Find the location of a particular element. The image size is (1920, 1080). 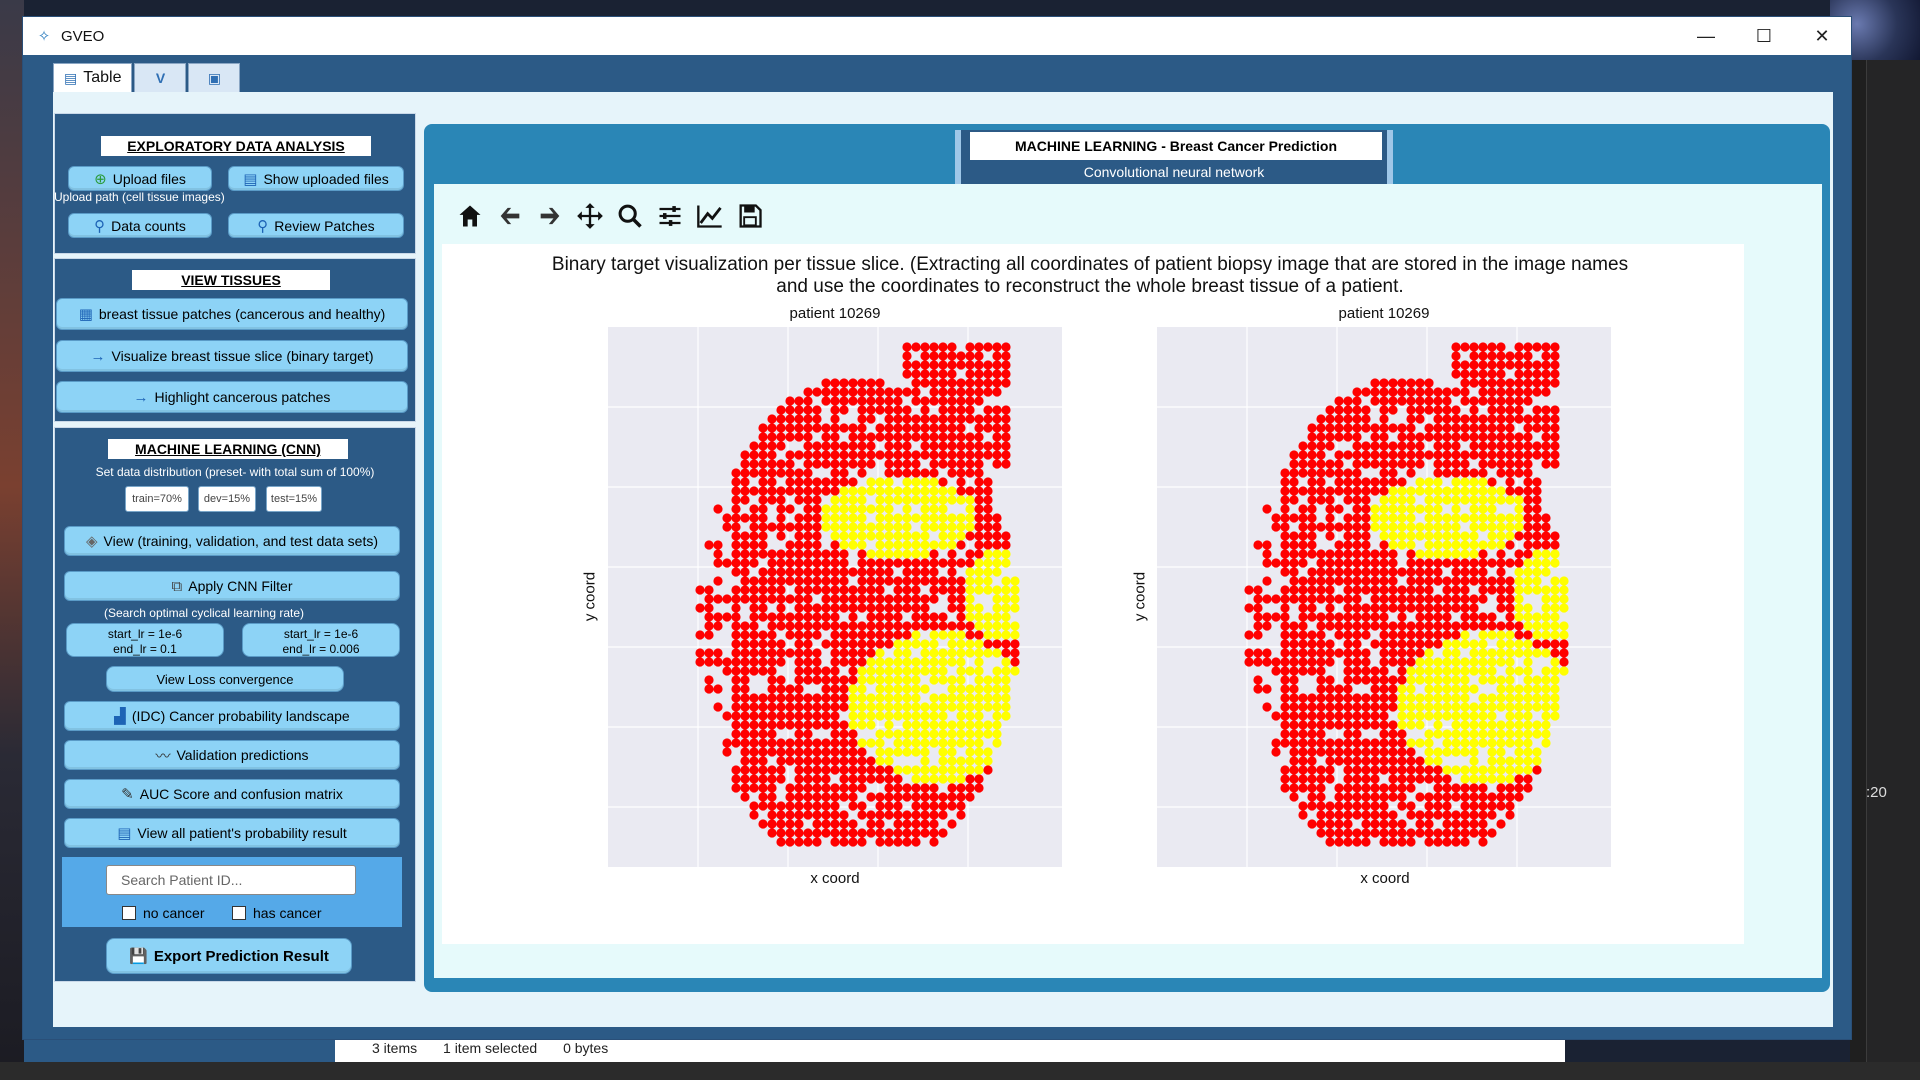

show-uploaded-files-button: ▤ Show uploaded files is located at coordinates (316, 178).